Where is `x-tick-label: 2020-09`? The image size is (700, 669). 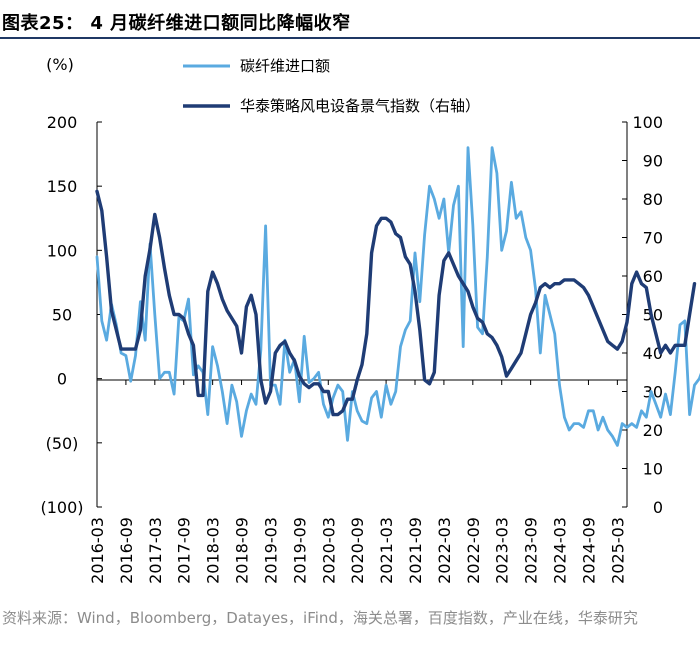 x-tick-label: 2020-09 is located at coordinates (357, 550).